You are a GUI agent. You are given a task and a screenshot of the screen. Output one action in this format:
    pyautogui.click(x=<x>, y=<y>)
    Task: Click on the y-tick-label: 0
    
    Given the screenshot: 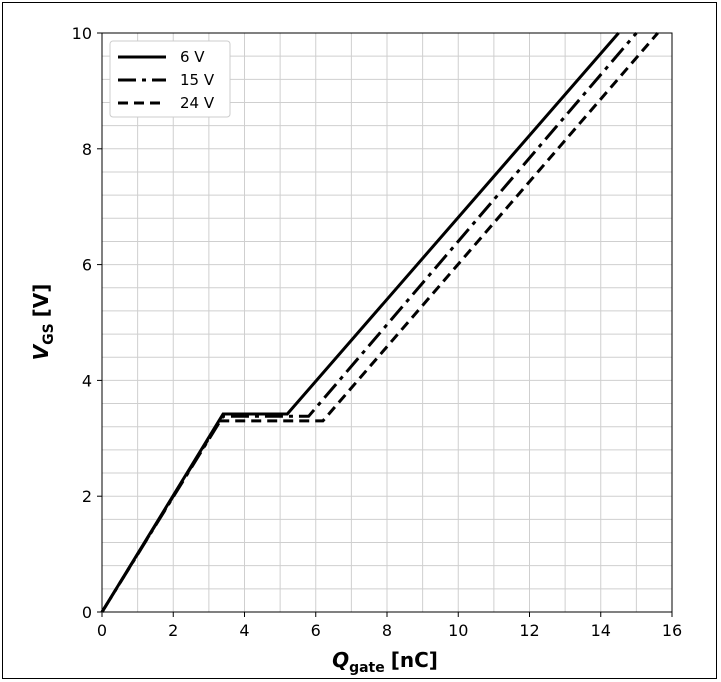 What is the action you would take?
    pyautogui.click(x=87, y=612)
    